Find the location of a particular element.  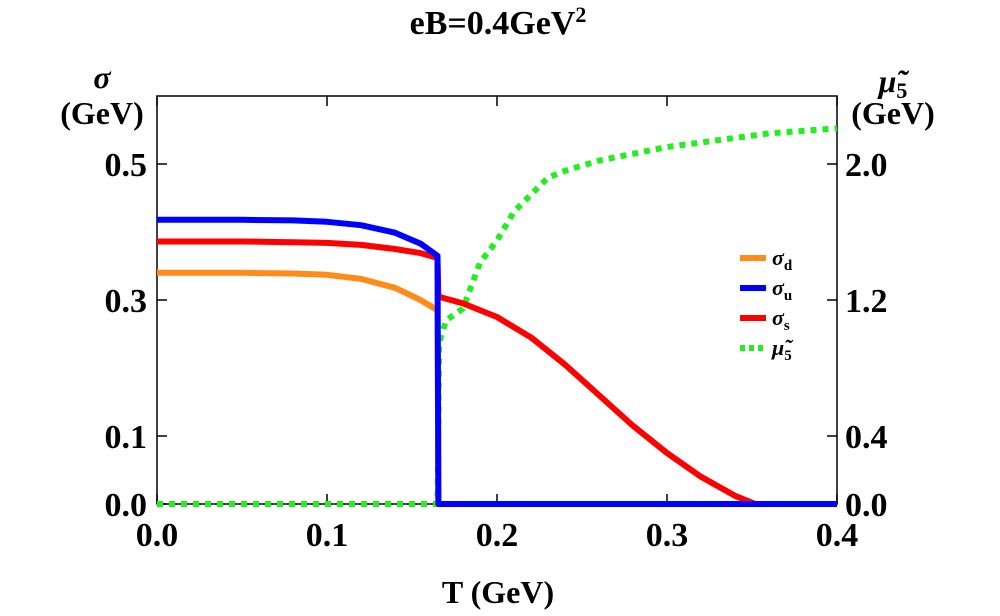

x-axis-label: T (GeV) is located at coordinates (498, 592).